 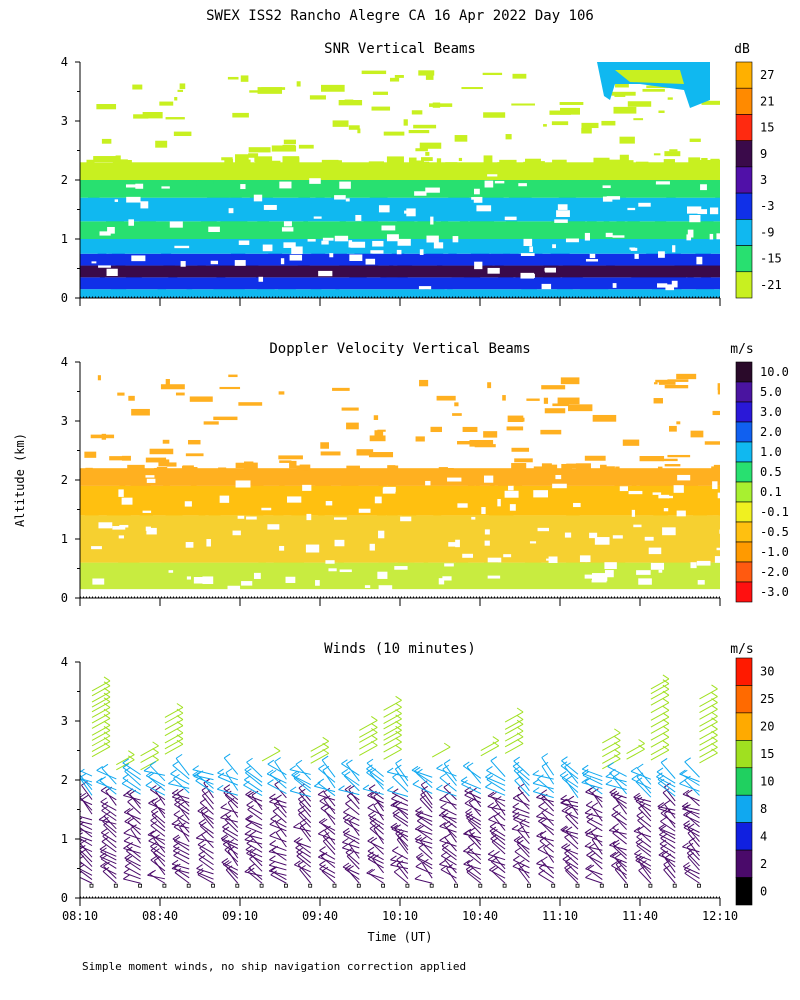 I want to click on y-axis-label: Altitude (km), so click(x=20, y=480).